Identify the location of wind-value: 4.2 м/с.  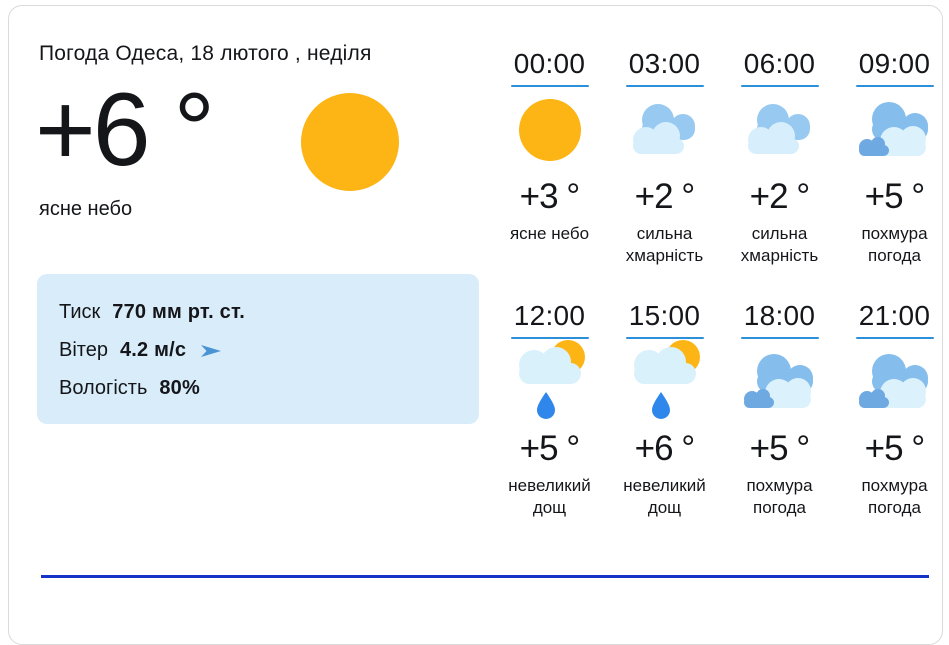
(153, 350).